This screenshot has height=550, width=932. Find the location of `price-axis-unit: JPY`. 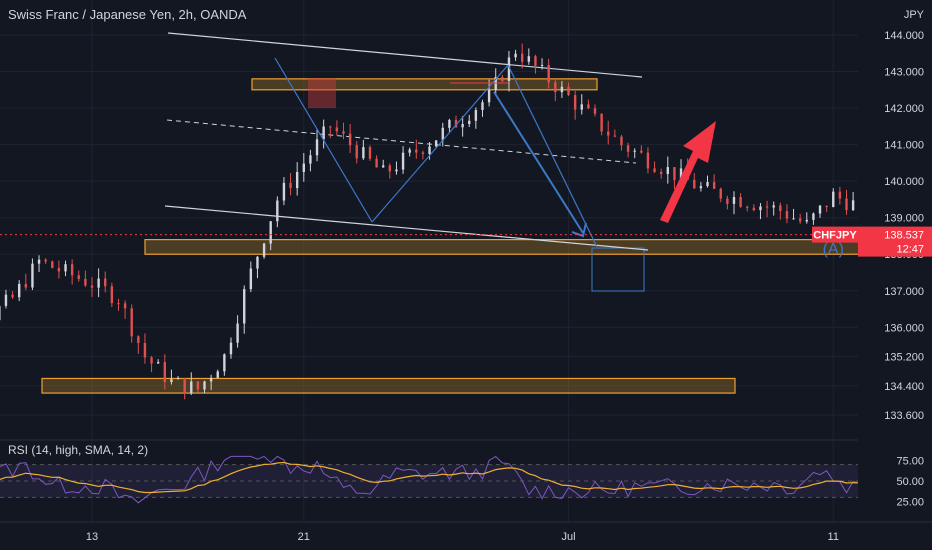

price-axis-unit: JPY is located at coordinates (914, 15).